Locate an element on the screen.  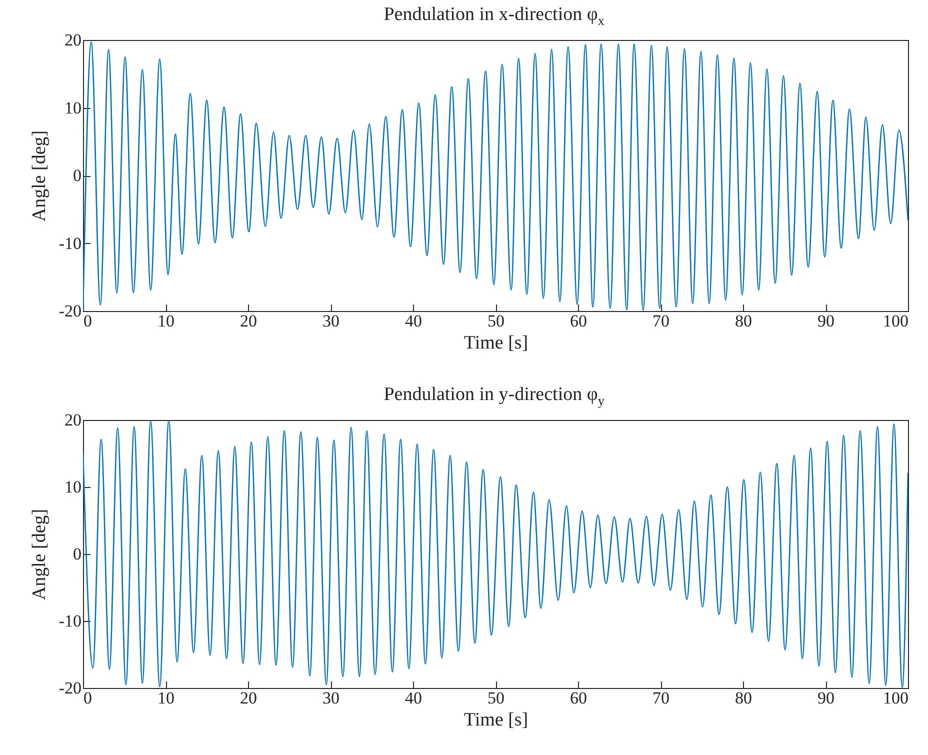
chart-title: Pendulation in x-direction φ$_{x}$ is located at coordinates (494, 15).